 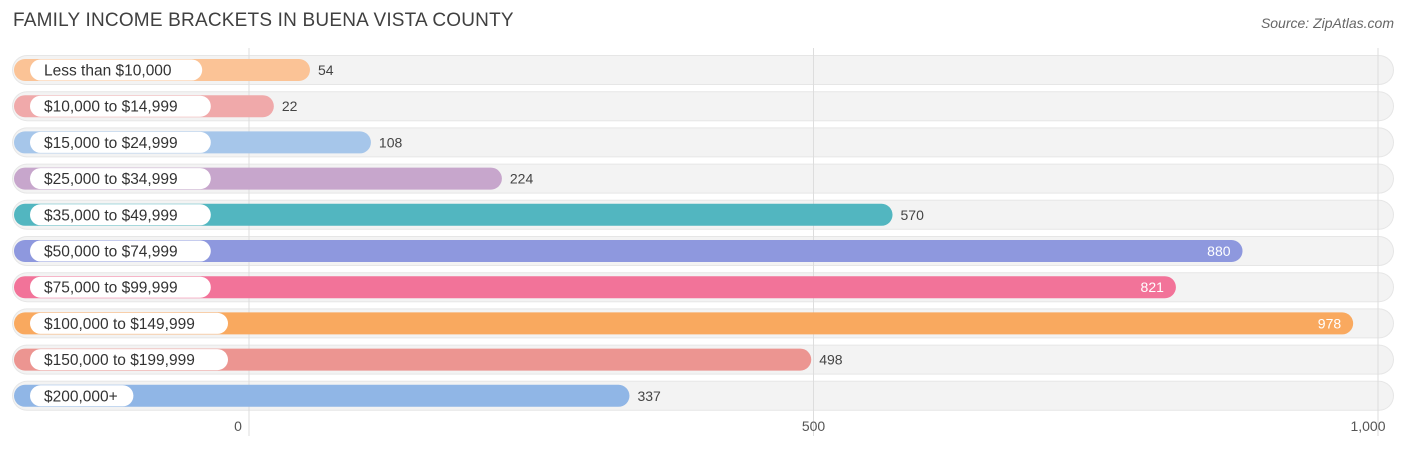 I want to click on category-label: $75,000 to $99,999, so click(x=111, y=288).